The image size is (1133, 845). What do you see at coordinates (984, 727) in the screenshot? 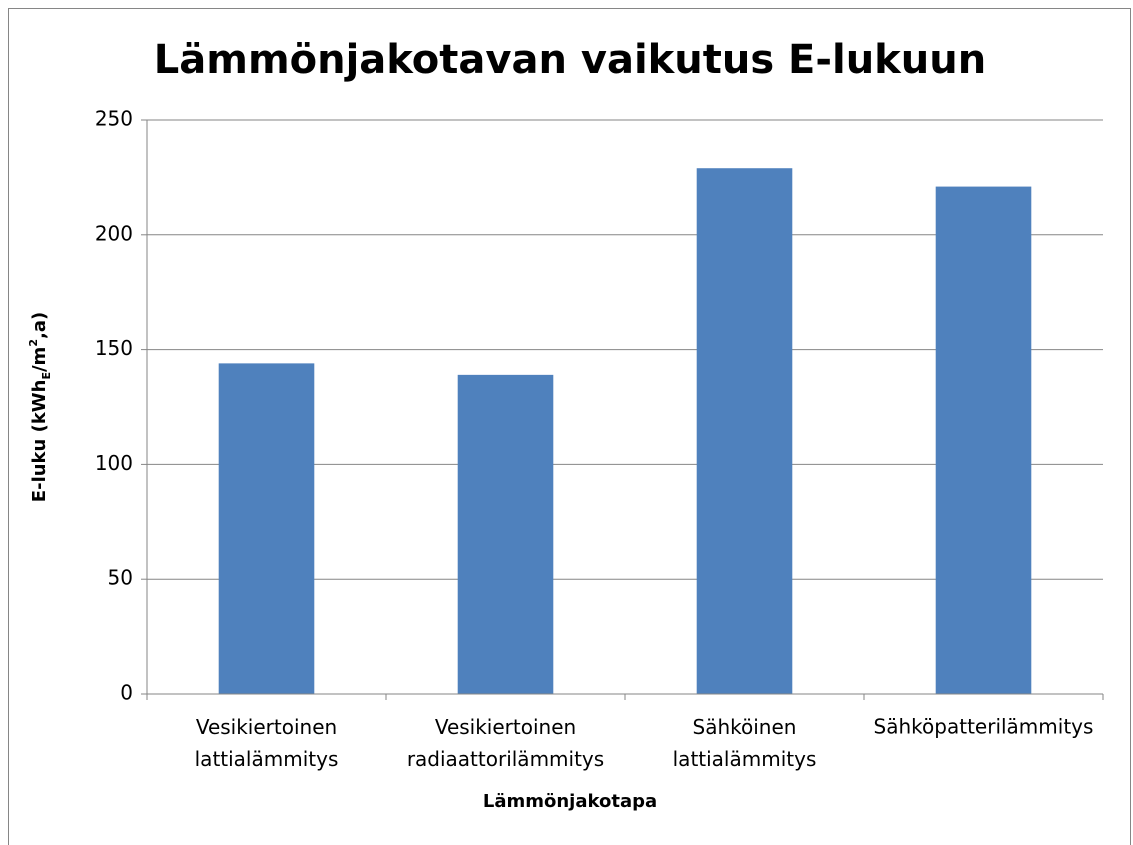
I see `x-tick-label: Sähköpatterilämmitys` at bounding box center [984, 727].